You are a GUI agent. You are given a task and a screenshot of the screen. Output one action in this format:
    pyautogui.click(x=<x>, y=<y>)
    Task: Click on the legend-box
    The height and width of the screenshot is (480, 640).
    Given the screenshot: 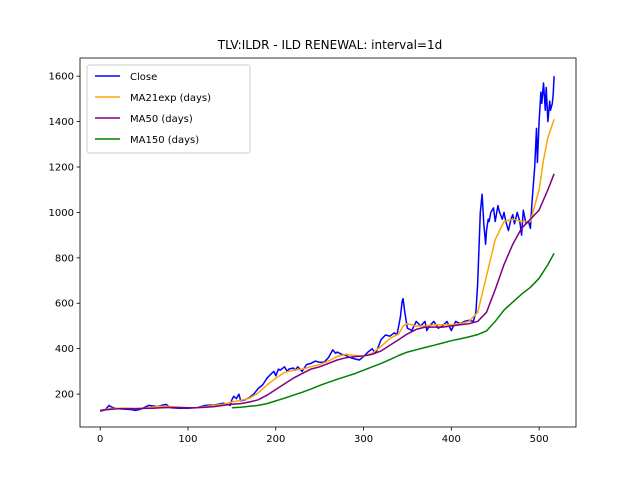 What is the action you would take?
    pyautogui.click(x=168, y=109)
    